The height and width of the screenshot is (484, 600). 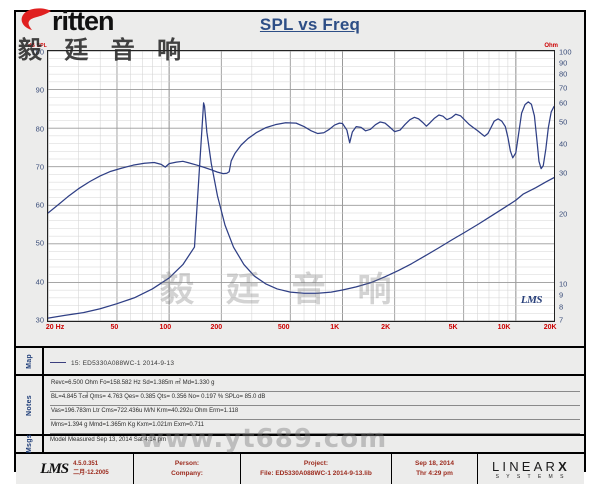 What do you see at coordinates (561, 320) in the screenshot?
I see `y-tick-right: 7` at bounding box center [561, 320].